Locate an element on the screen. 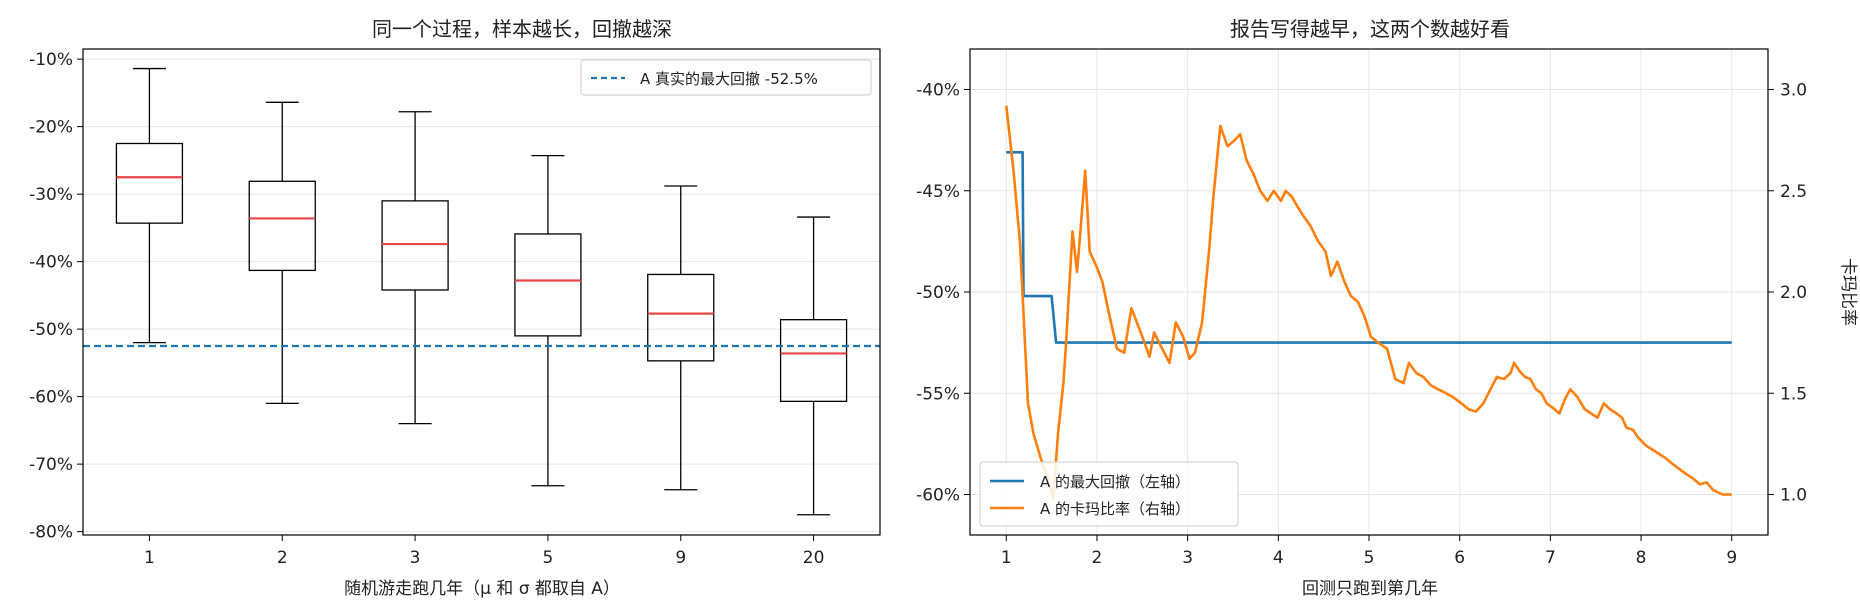 The image size is (1860, 615). right-x-tick-label: 7 is located at coordinates (1550, 558).